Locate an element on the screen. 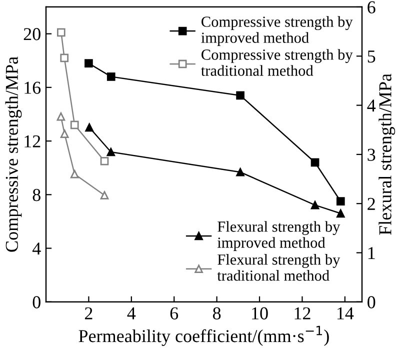  y-tick-label: 12 is located at coordinates (32, 141).